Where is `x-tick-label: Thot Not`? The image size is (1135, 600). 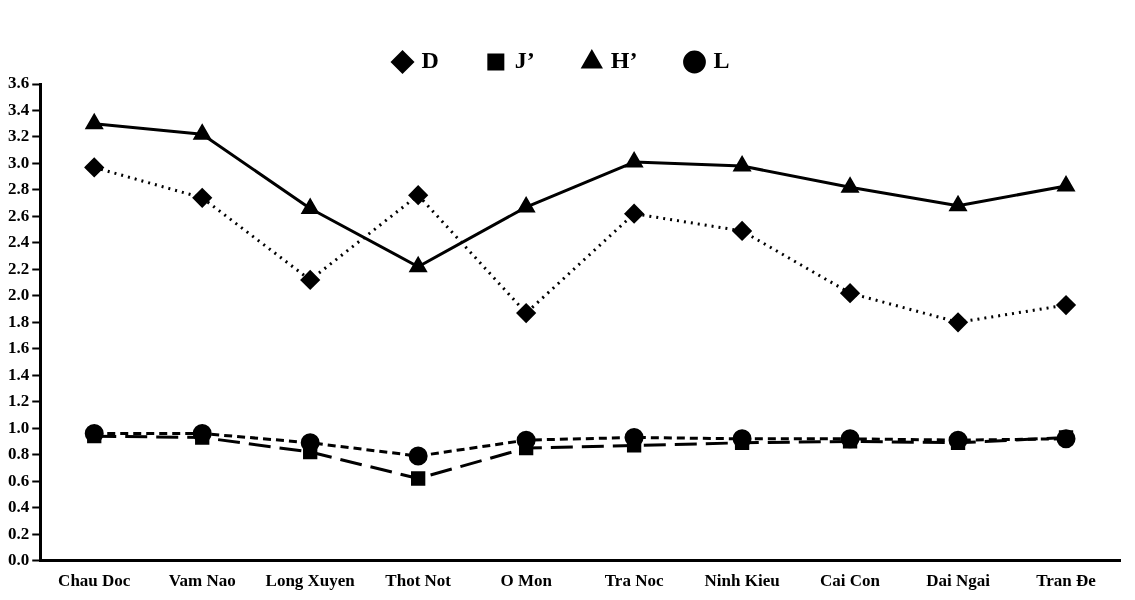 x-tick-label: Thot Not is located at coordinates (418, 581).